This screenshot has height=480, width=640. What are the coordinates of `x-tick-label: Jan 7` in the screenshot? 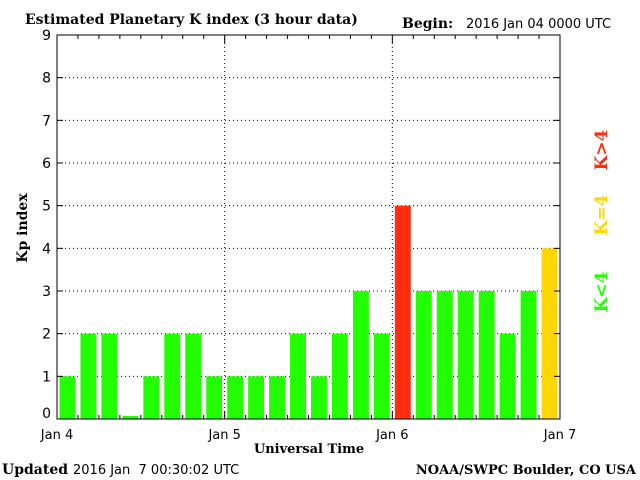 It's located at (559, 435).